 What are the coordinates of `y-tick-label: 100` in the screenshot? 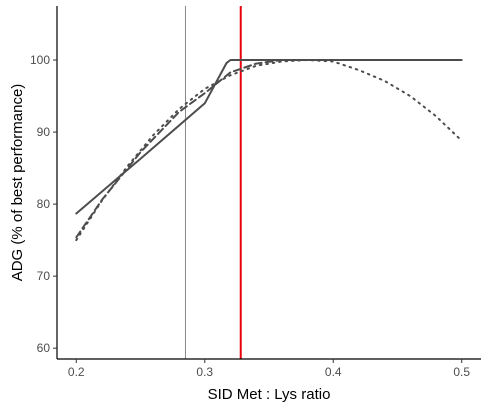 It's located at (40, 60).